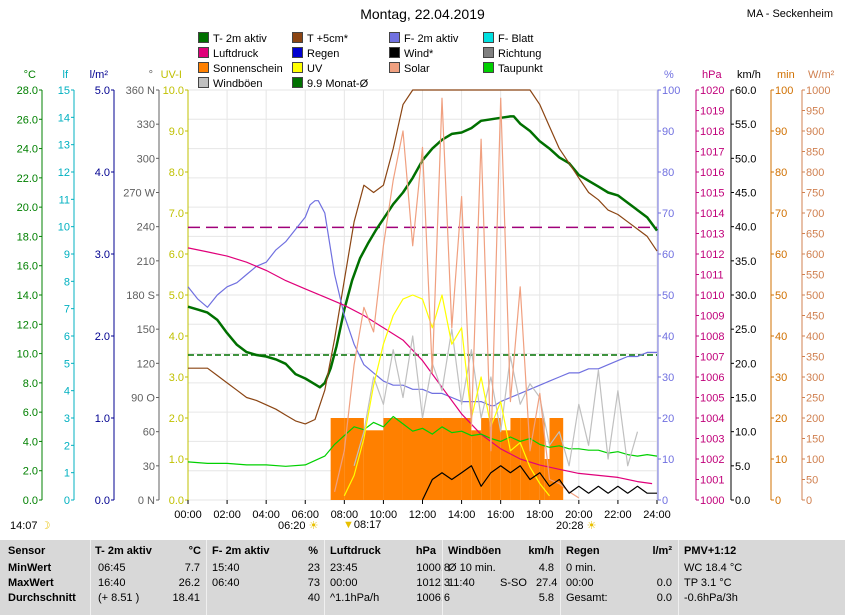 This screenshot has height=615, width=845. I want to click on legend-label: Taupunkt, so click(520, 69).